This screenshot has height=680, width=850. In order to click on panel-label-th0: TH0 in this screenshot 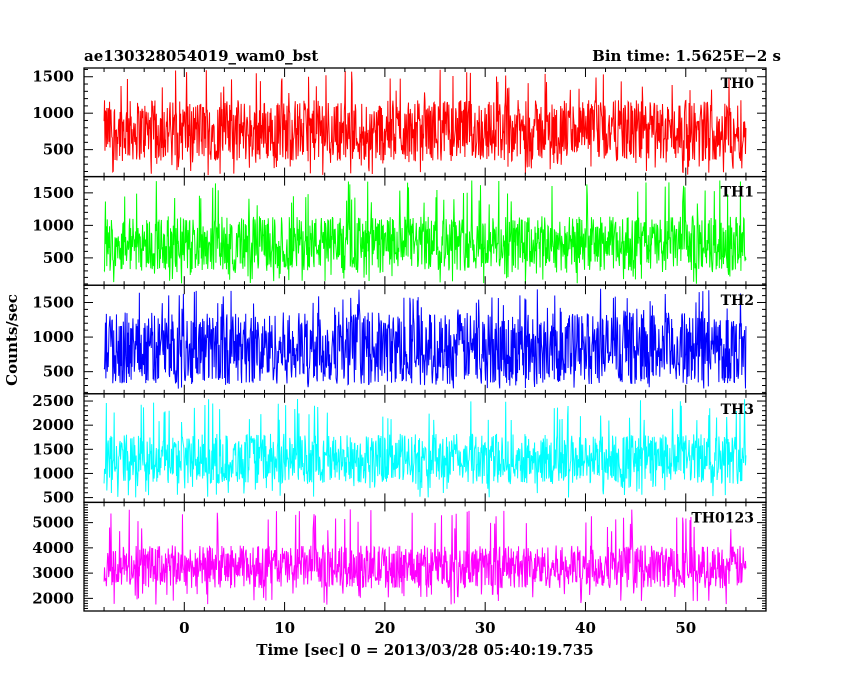, I will do `click(738, 84)`.